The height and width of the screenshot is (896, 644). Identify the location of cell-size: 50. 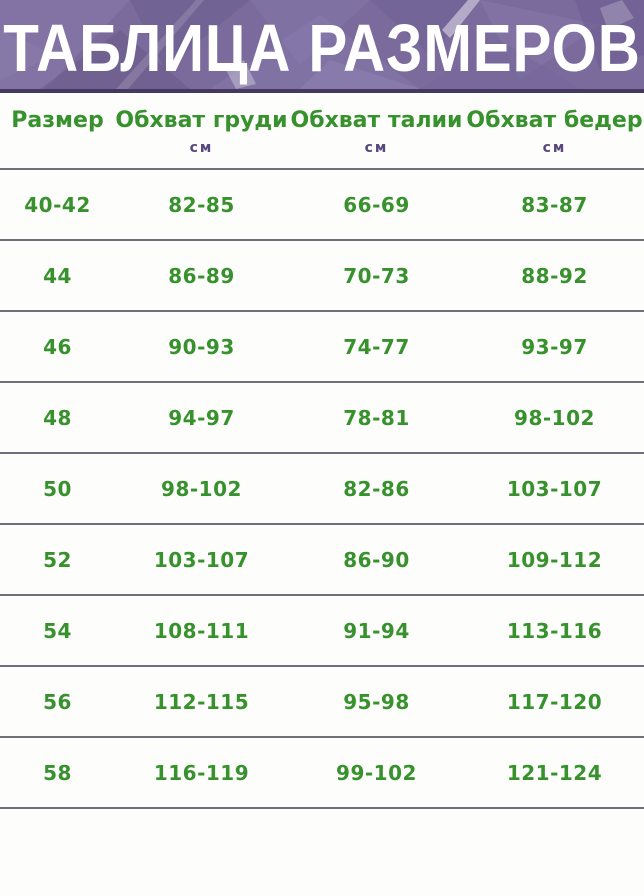
(57, 488).